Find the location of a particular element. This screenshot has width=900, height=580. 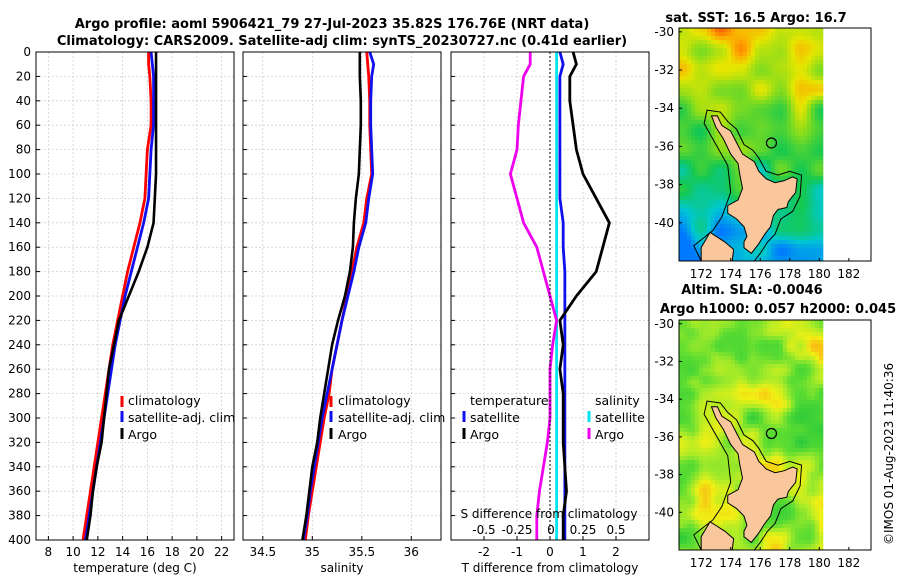

x-tick-label: 35 is located at coordinates (312, 552).